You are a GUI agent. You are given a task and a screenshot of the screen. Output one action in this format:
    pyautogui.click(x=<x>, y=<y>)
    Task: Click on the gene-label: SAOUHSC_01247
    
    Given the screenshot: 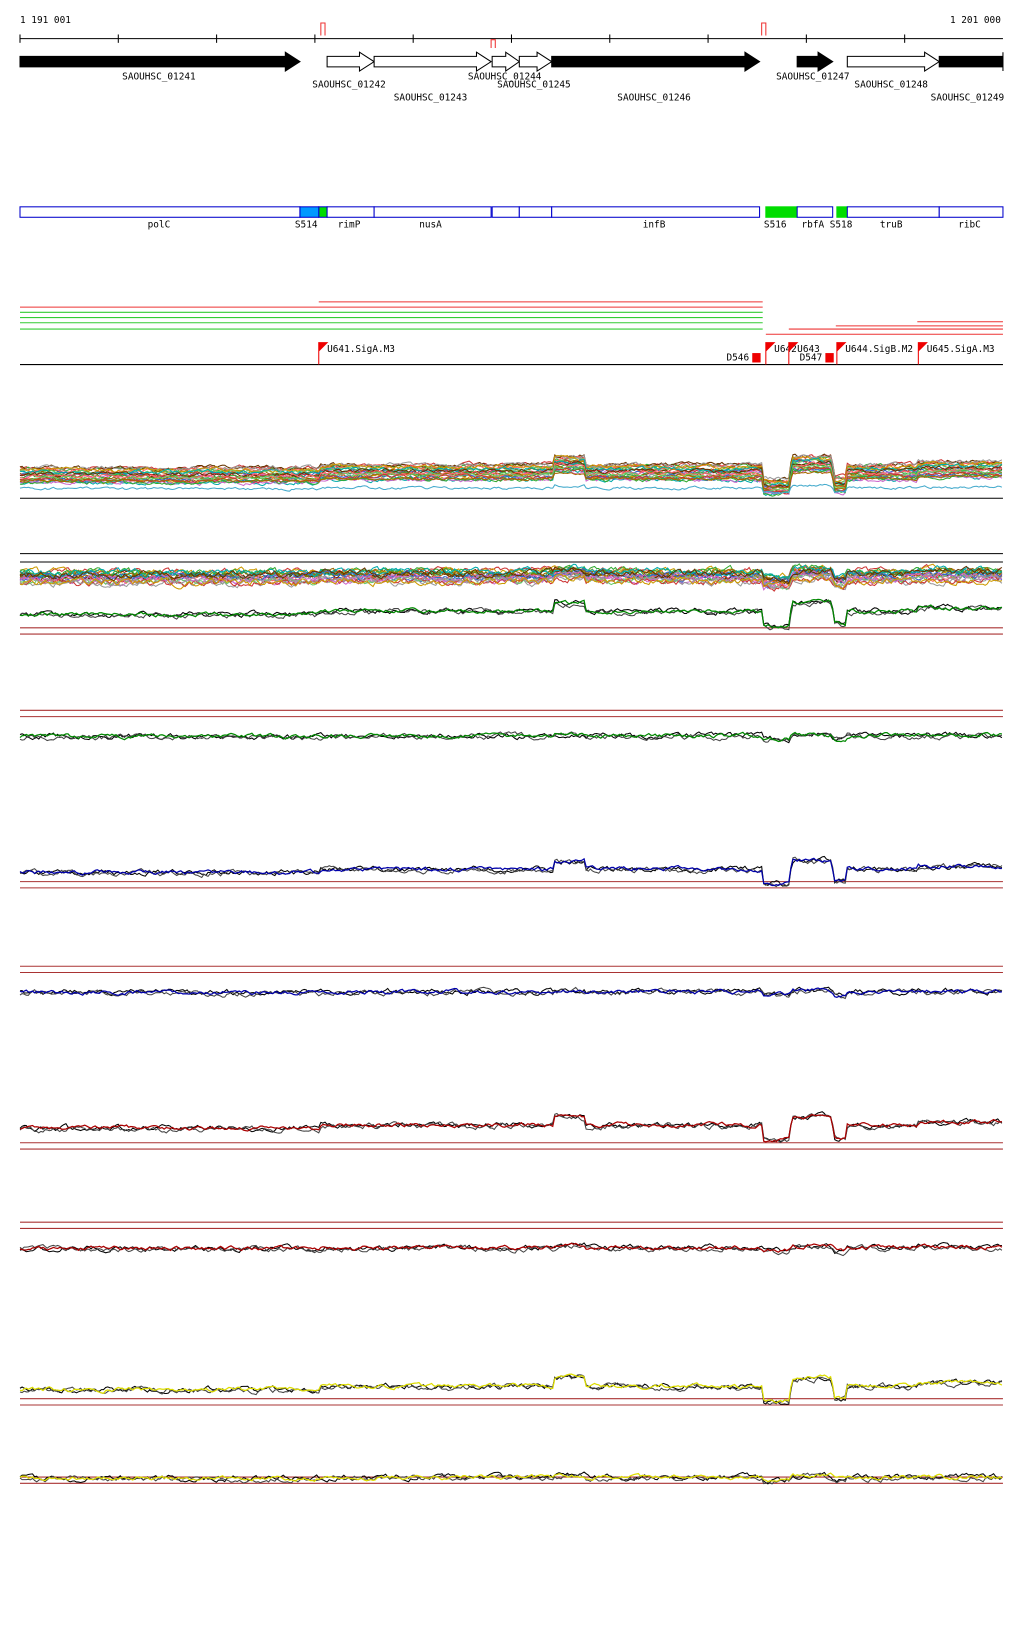 What is the action you would take?
    pyautogui.click(x=813, y=76)
    